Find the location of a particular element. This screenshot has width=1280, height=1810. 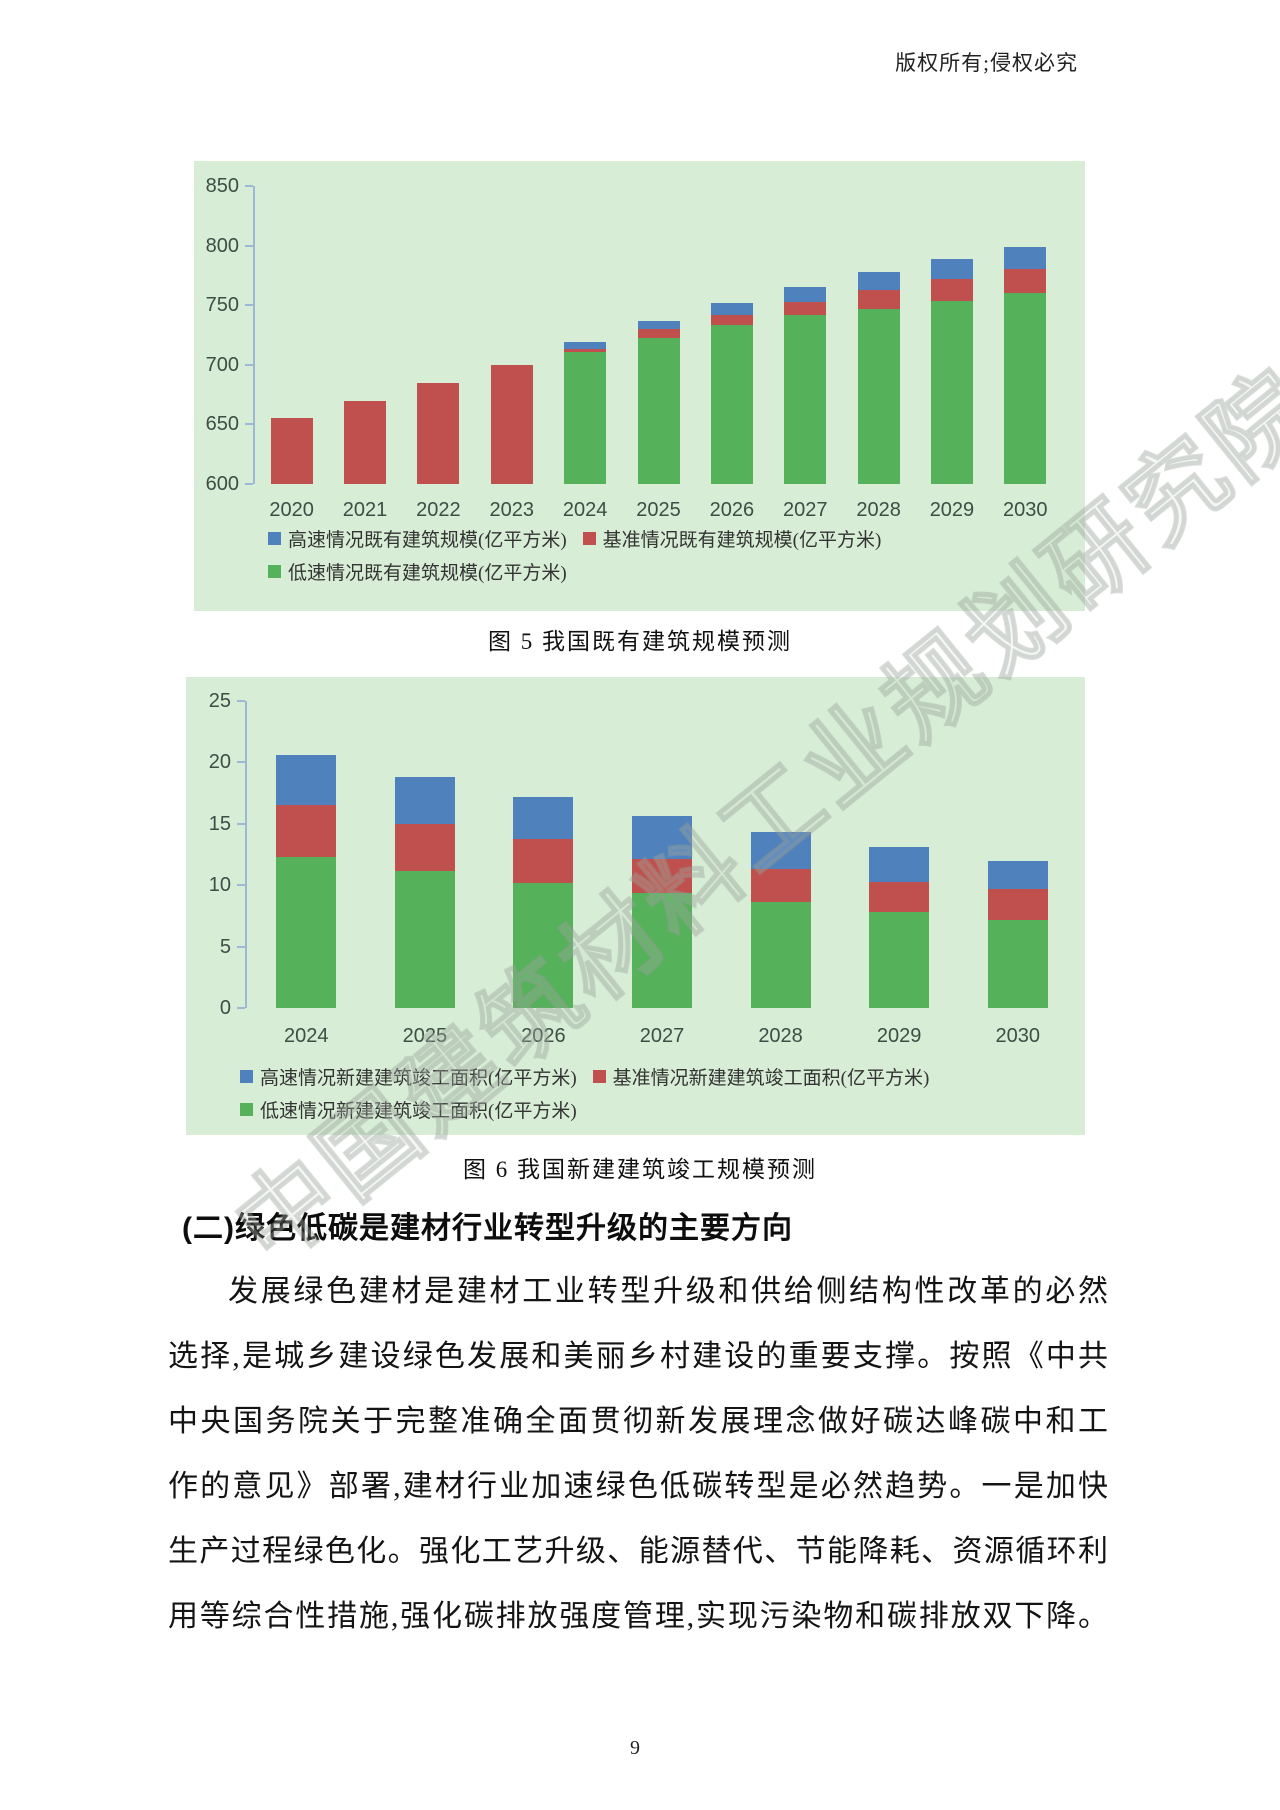

chart-legend-row-2: 低速情况新建建筑竣工面积(亿平方米) is located at coordinates (408, 1109).